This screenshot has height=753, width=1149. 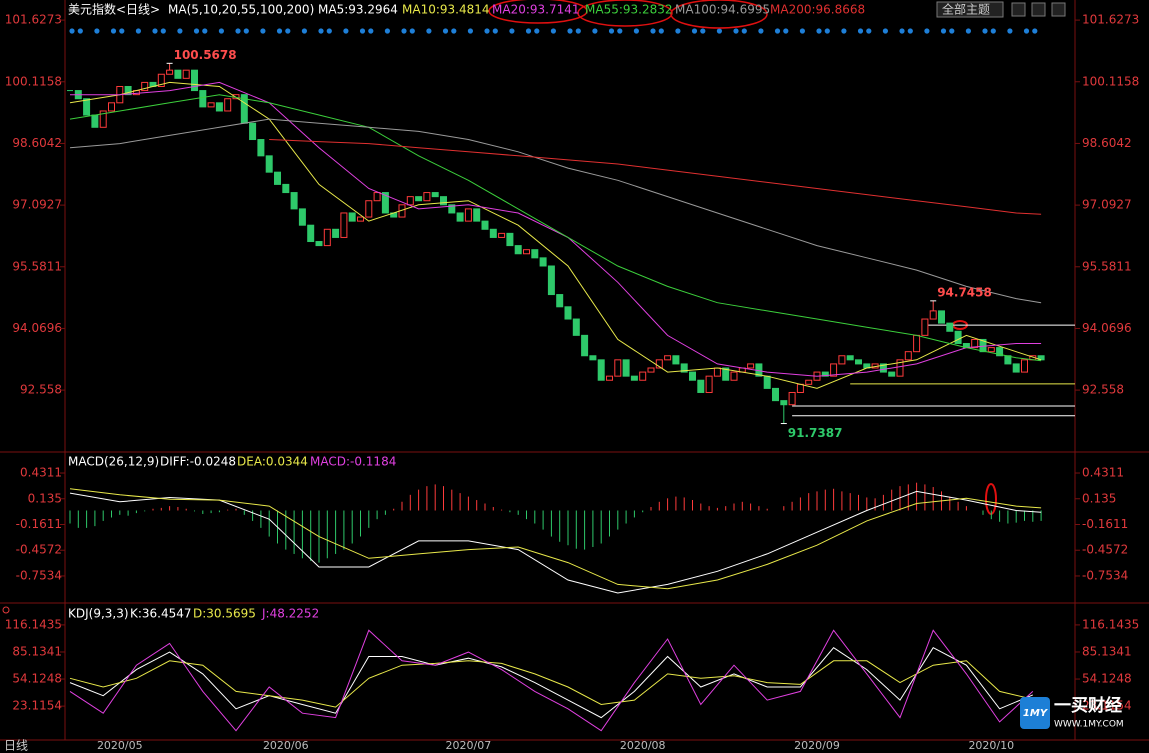 What do you see at coordinates (353, 462) in the screenshot?
I see `macd-legend: MACD:-0.1184` at bounding box center [353, 462].